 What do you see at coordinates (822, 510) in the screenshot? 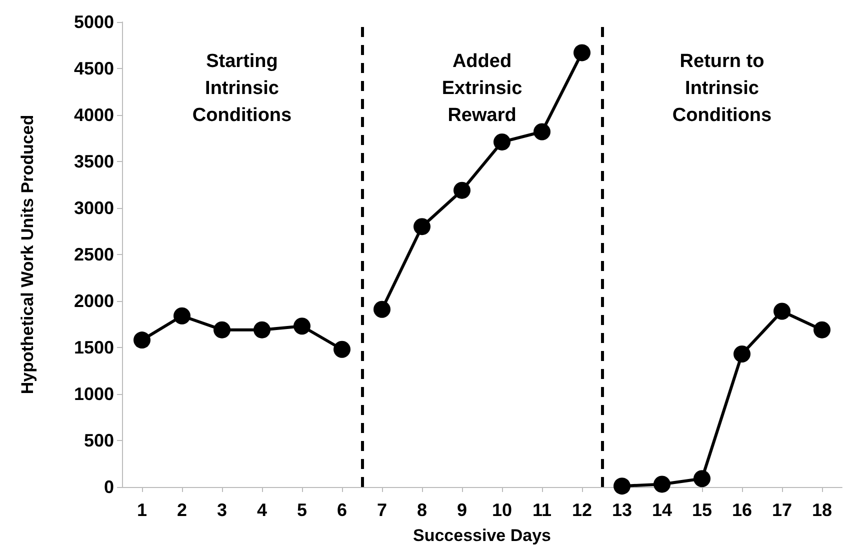
I see `x-tick-label: 18` at bounding box center [822, 510].